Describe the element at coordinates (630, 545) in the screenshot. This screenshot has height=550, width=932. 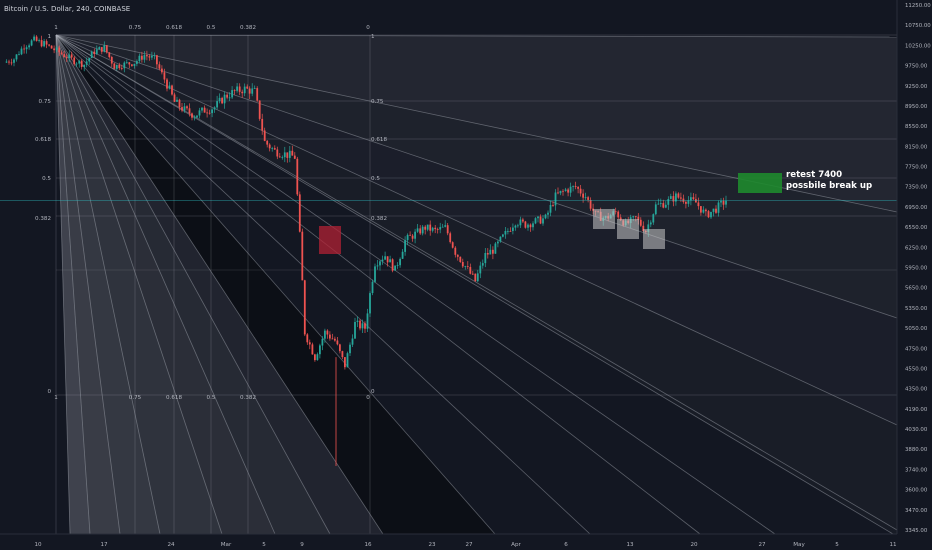
I see `time-tick-label: 13` at that location.